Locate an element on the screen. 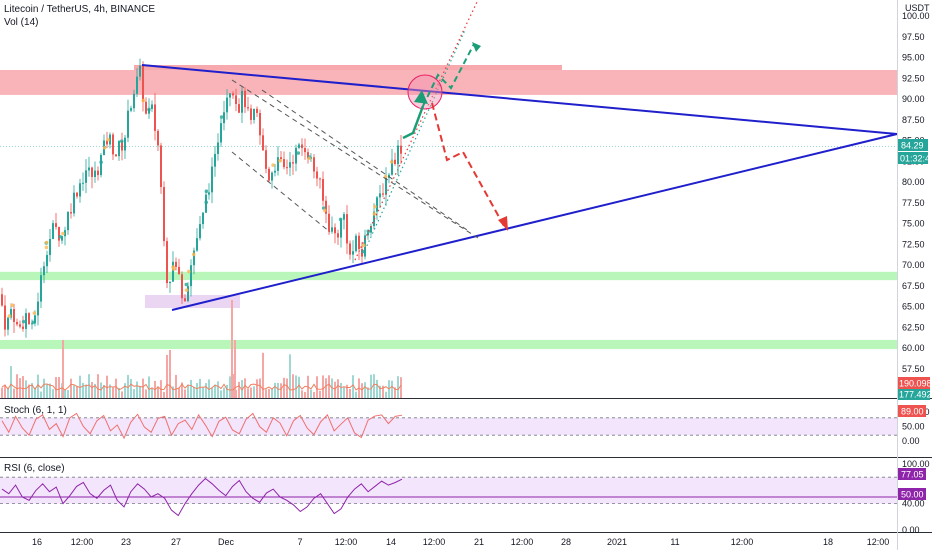 Image resolution: width=932 pixels, height=550 pixels. resistance-zone-upper is located at coordinates (348, 69).